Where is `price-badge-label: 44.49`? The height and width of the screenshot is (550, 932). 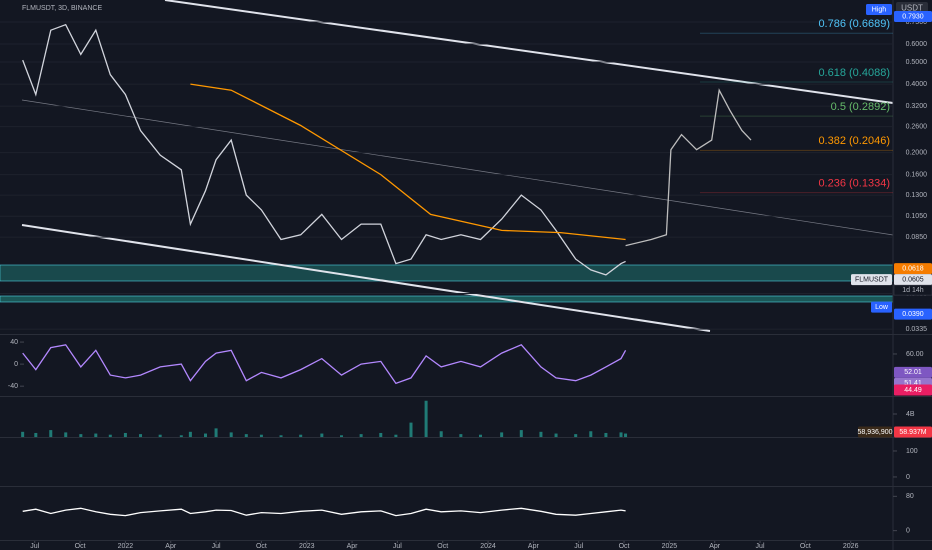
price-badge-label: 44.49 is located at coordinates (913, 390).